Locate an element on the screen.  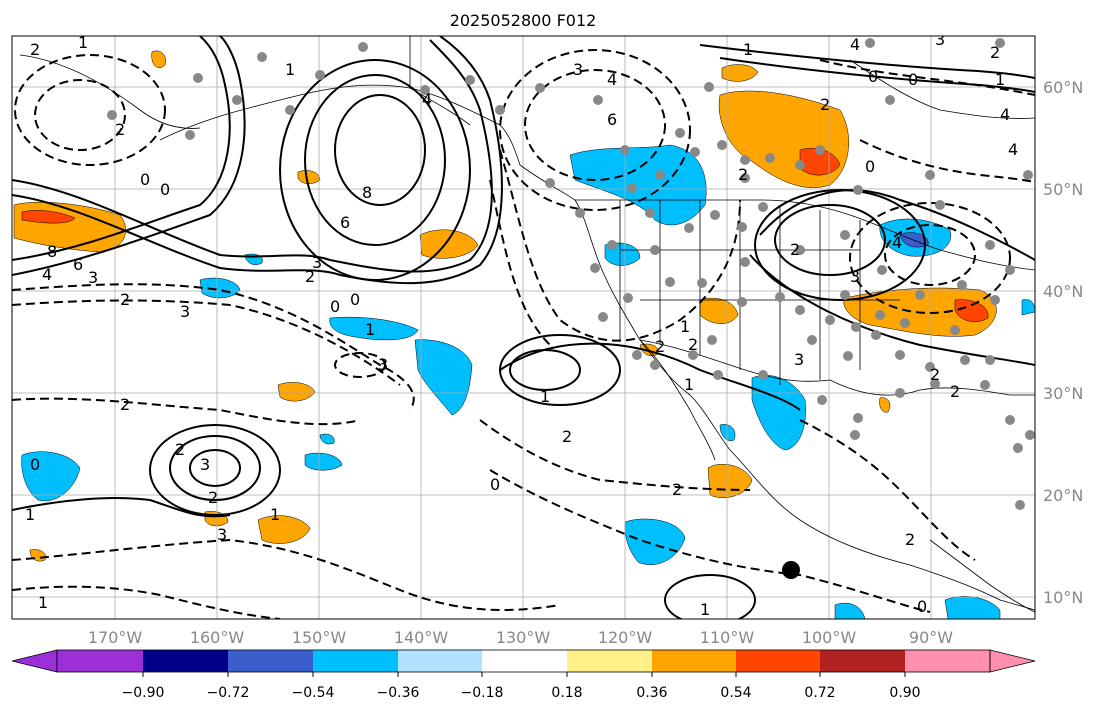
contour-label: 8 is located at coordinates (367, 192).